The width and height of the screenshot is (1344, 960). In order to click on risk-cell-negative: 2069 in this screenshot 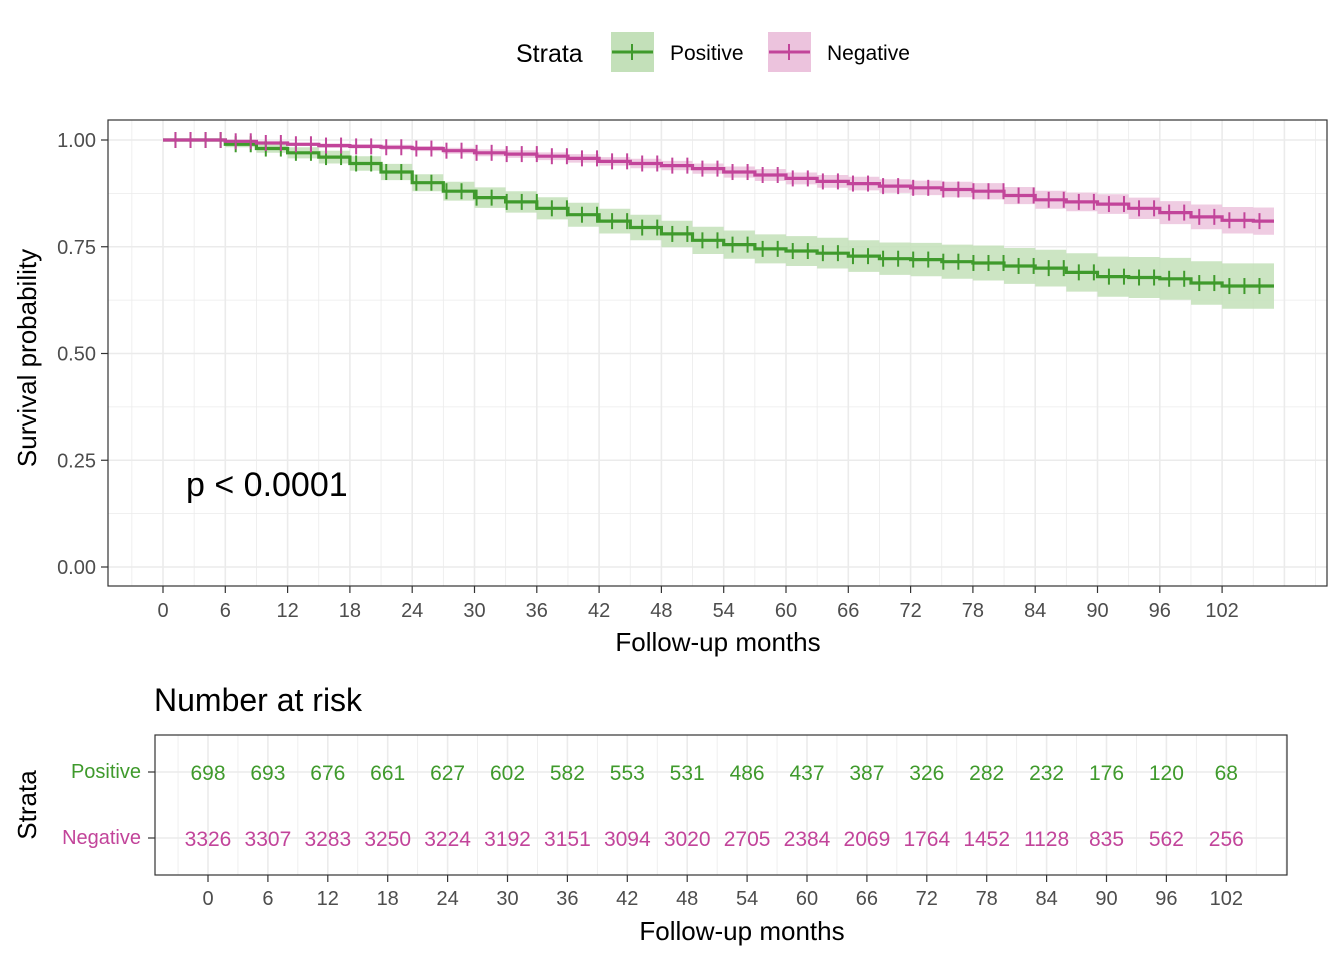, I will do `click(867, 839)`.